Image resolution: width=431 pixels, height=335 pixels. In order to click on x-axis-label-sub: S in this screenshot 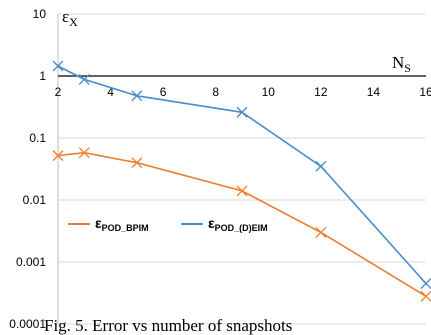, I will do `click(407, 68)`.